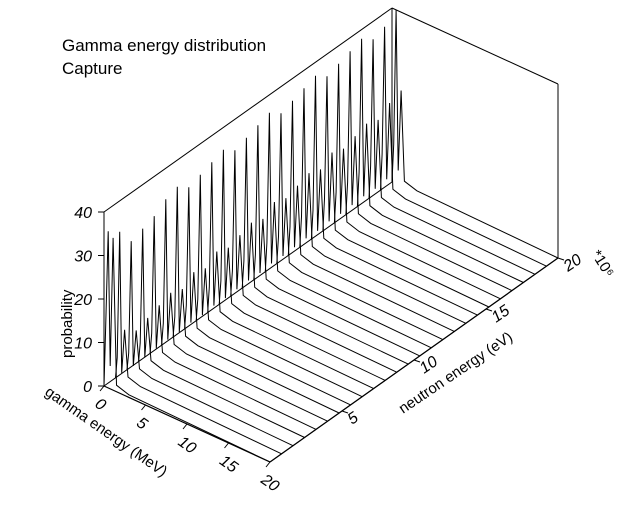 This screenshot has width=639, height=505. I want to click on y-tick-label: 15, so click(501, 314).